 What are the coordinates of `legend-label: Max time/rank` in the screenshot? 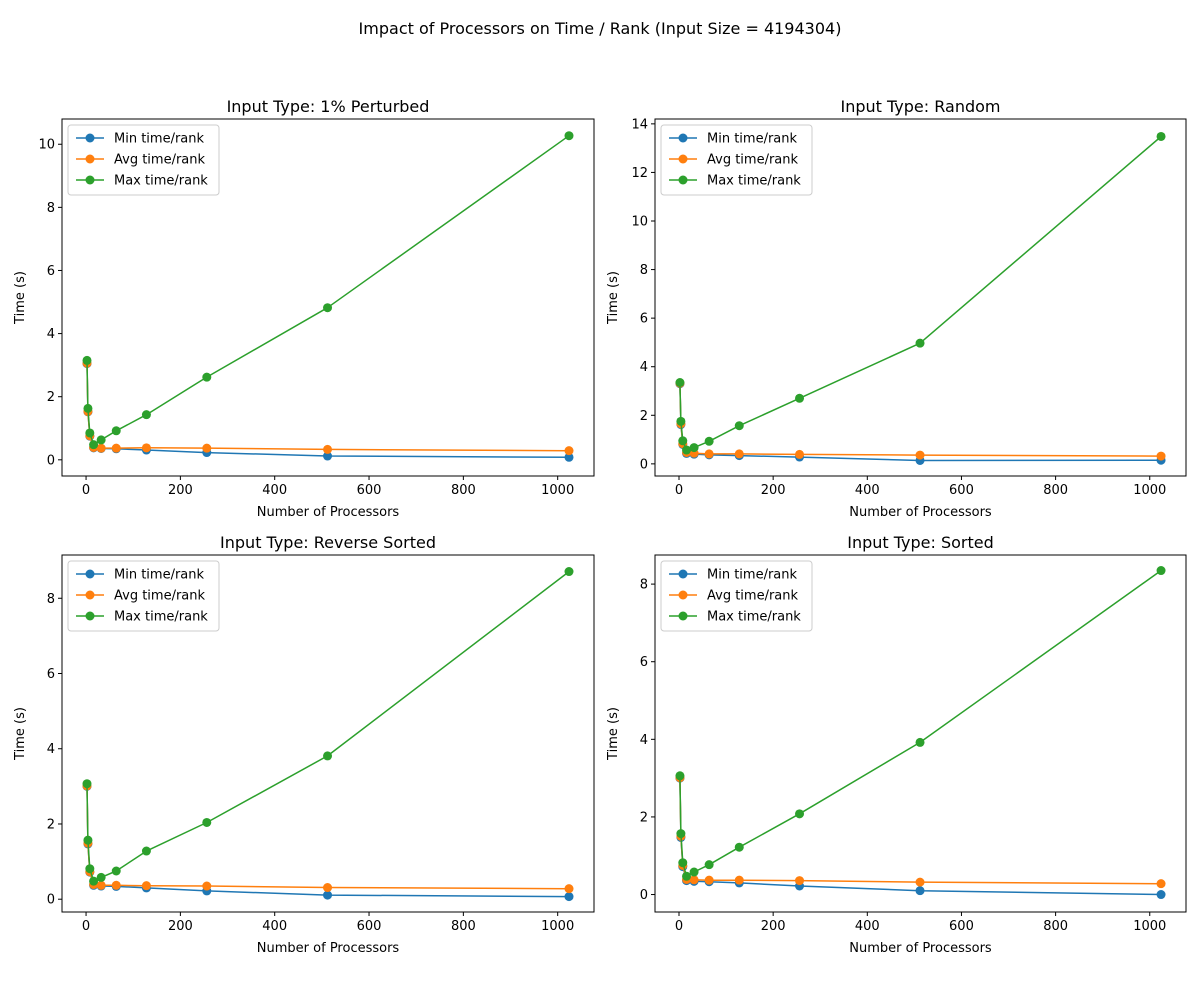 It's located at (161, 181).